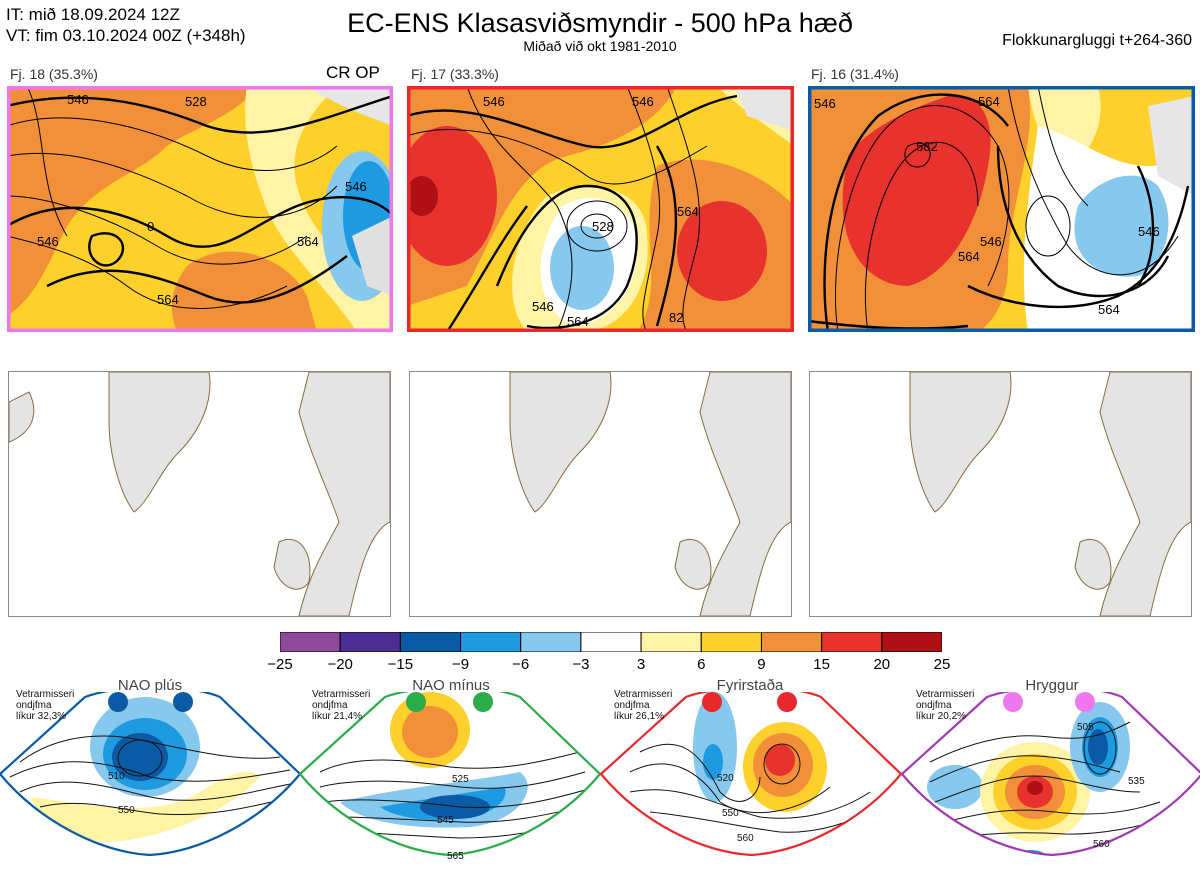 The image size is (1200, 876). I want to click on contour-label: 535, so click(1136, 781).